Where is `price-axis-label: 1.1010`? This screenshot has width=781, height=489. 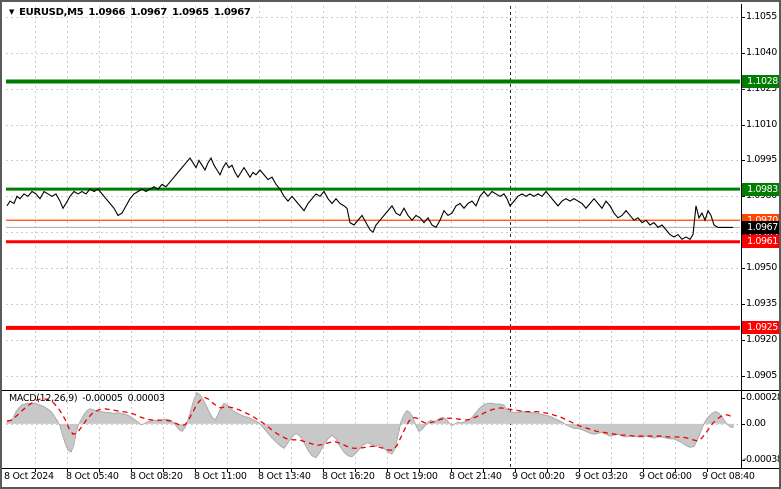
price-axis-label: 1.1010 is located at coordinates (761, 124).